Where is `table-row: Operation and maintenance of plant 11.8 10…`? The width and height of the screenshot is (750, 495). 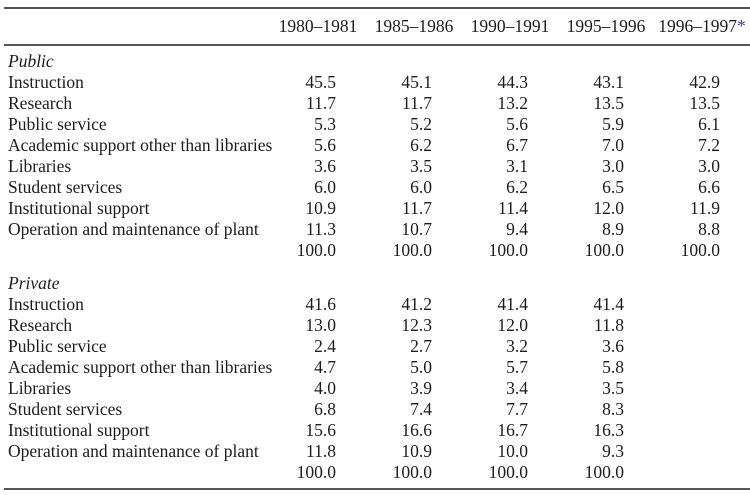
table-row: Operation and maintenance of plant 11.8 10… is located at coordinates (377, 451).